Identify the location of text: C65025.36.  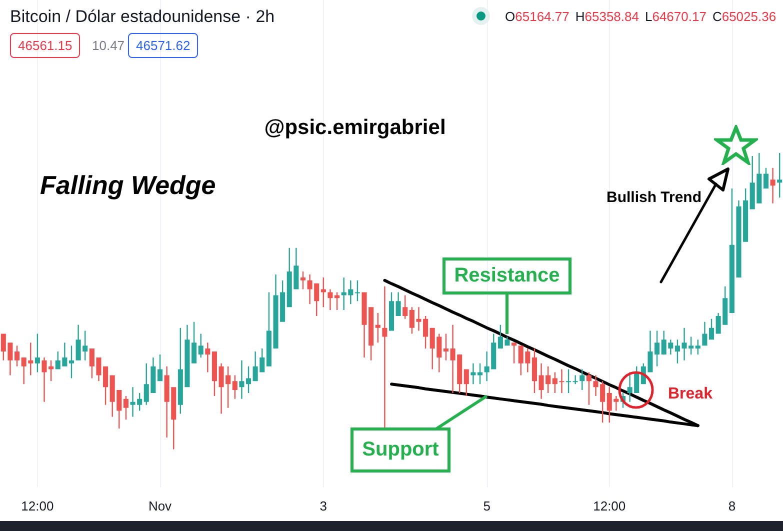
(744, 16).